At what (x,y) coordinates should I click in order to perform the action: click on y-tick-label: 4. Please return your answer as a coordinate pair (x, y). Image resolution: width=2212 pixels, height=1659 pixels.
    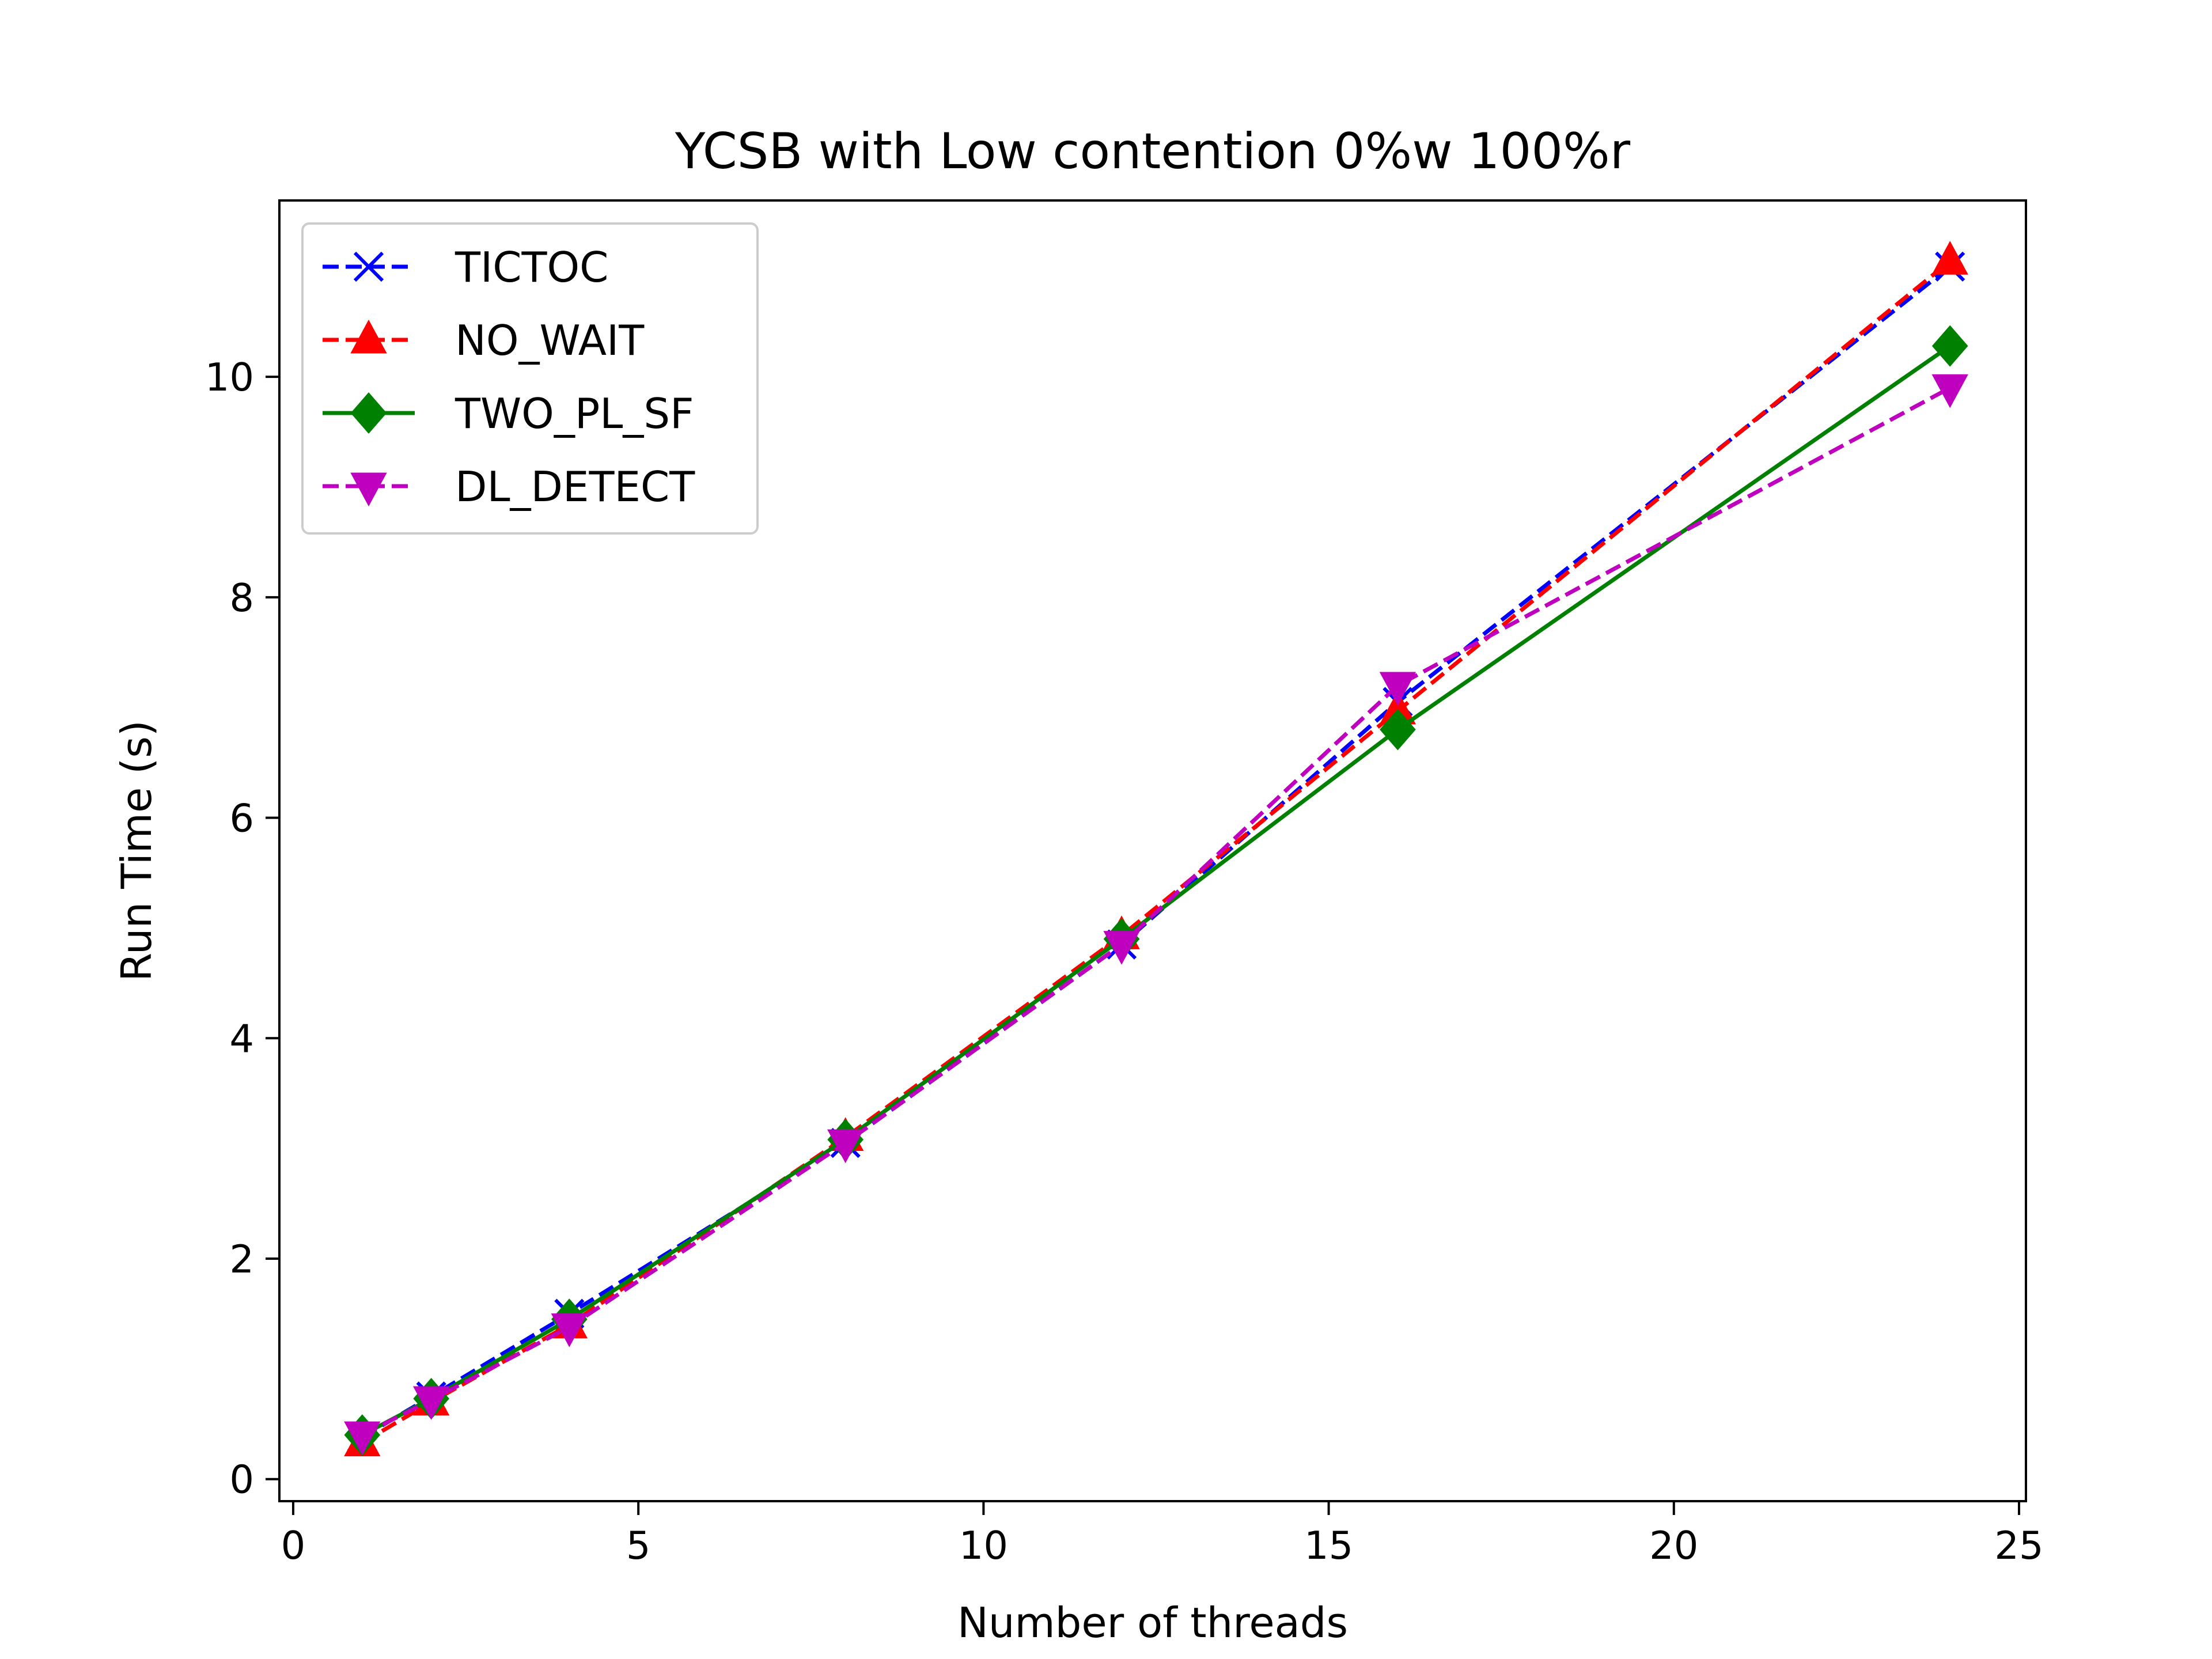
    Looking at the image, I should click on (241, 1038).